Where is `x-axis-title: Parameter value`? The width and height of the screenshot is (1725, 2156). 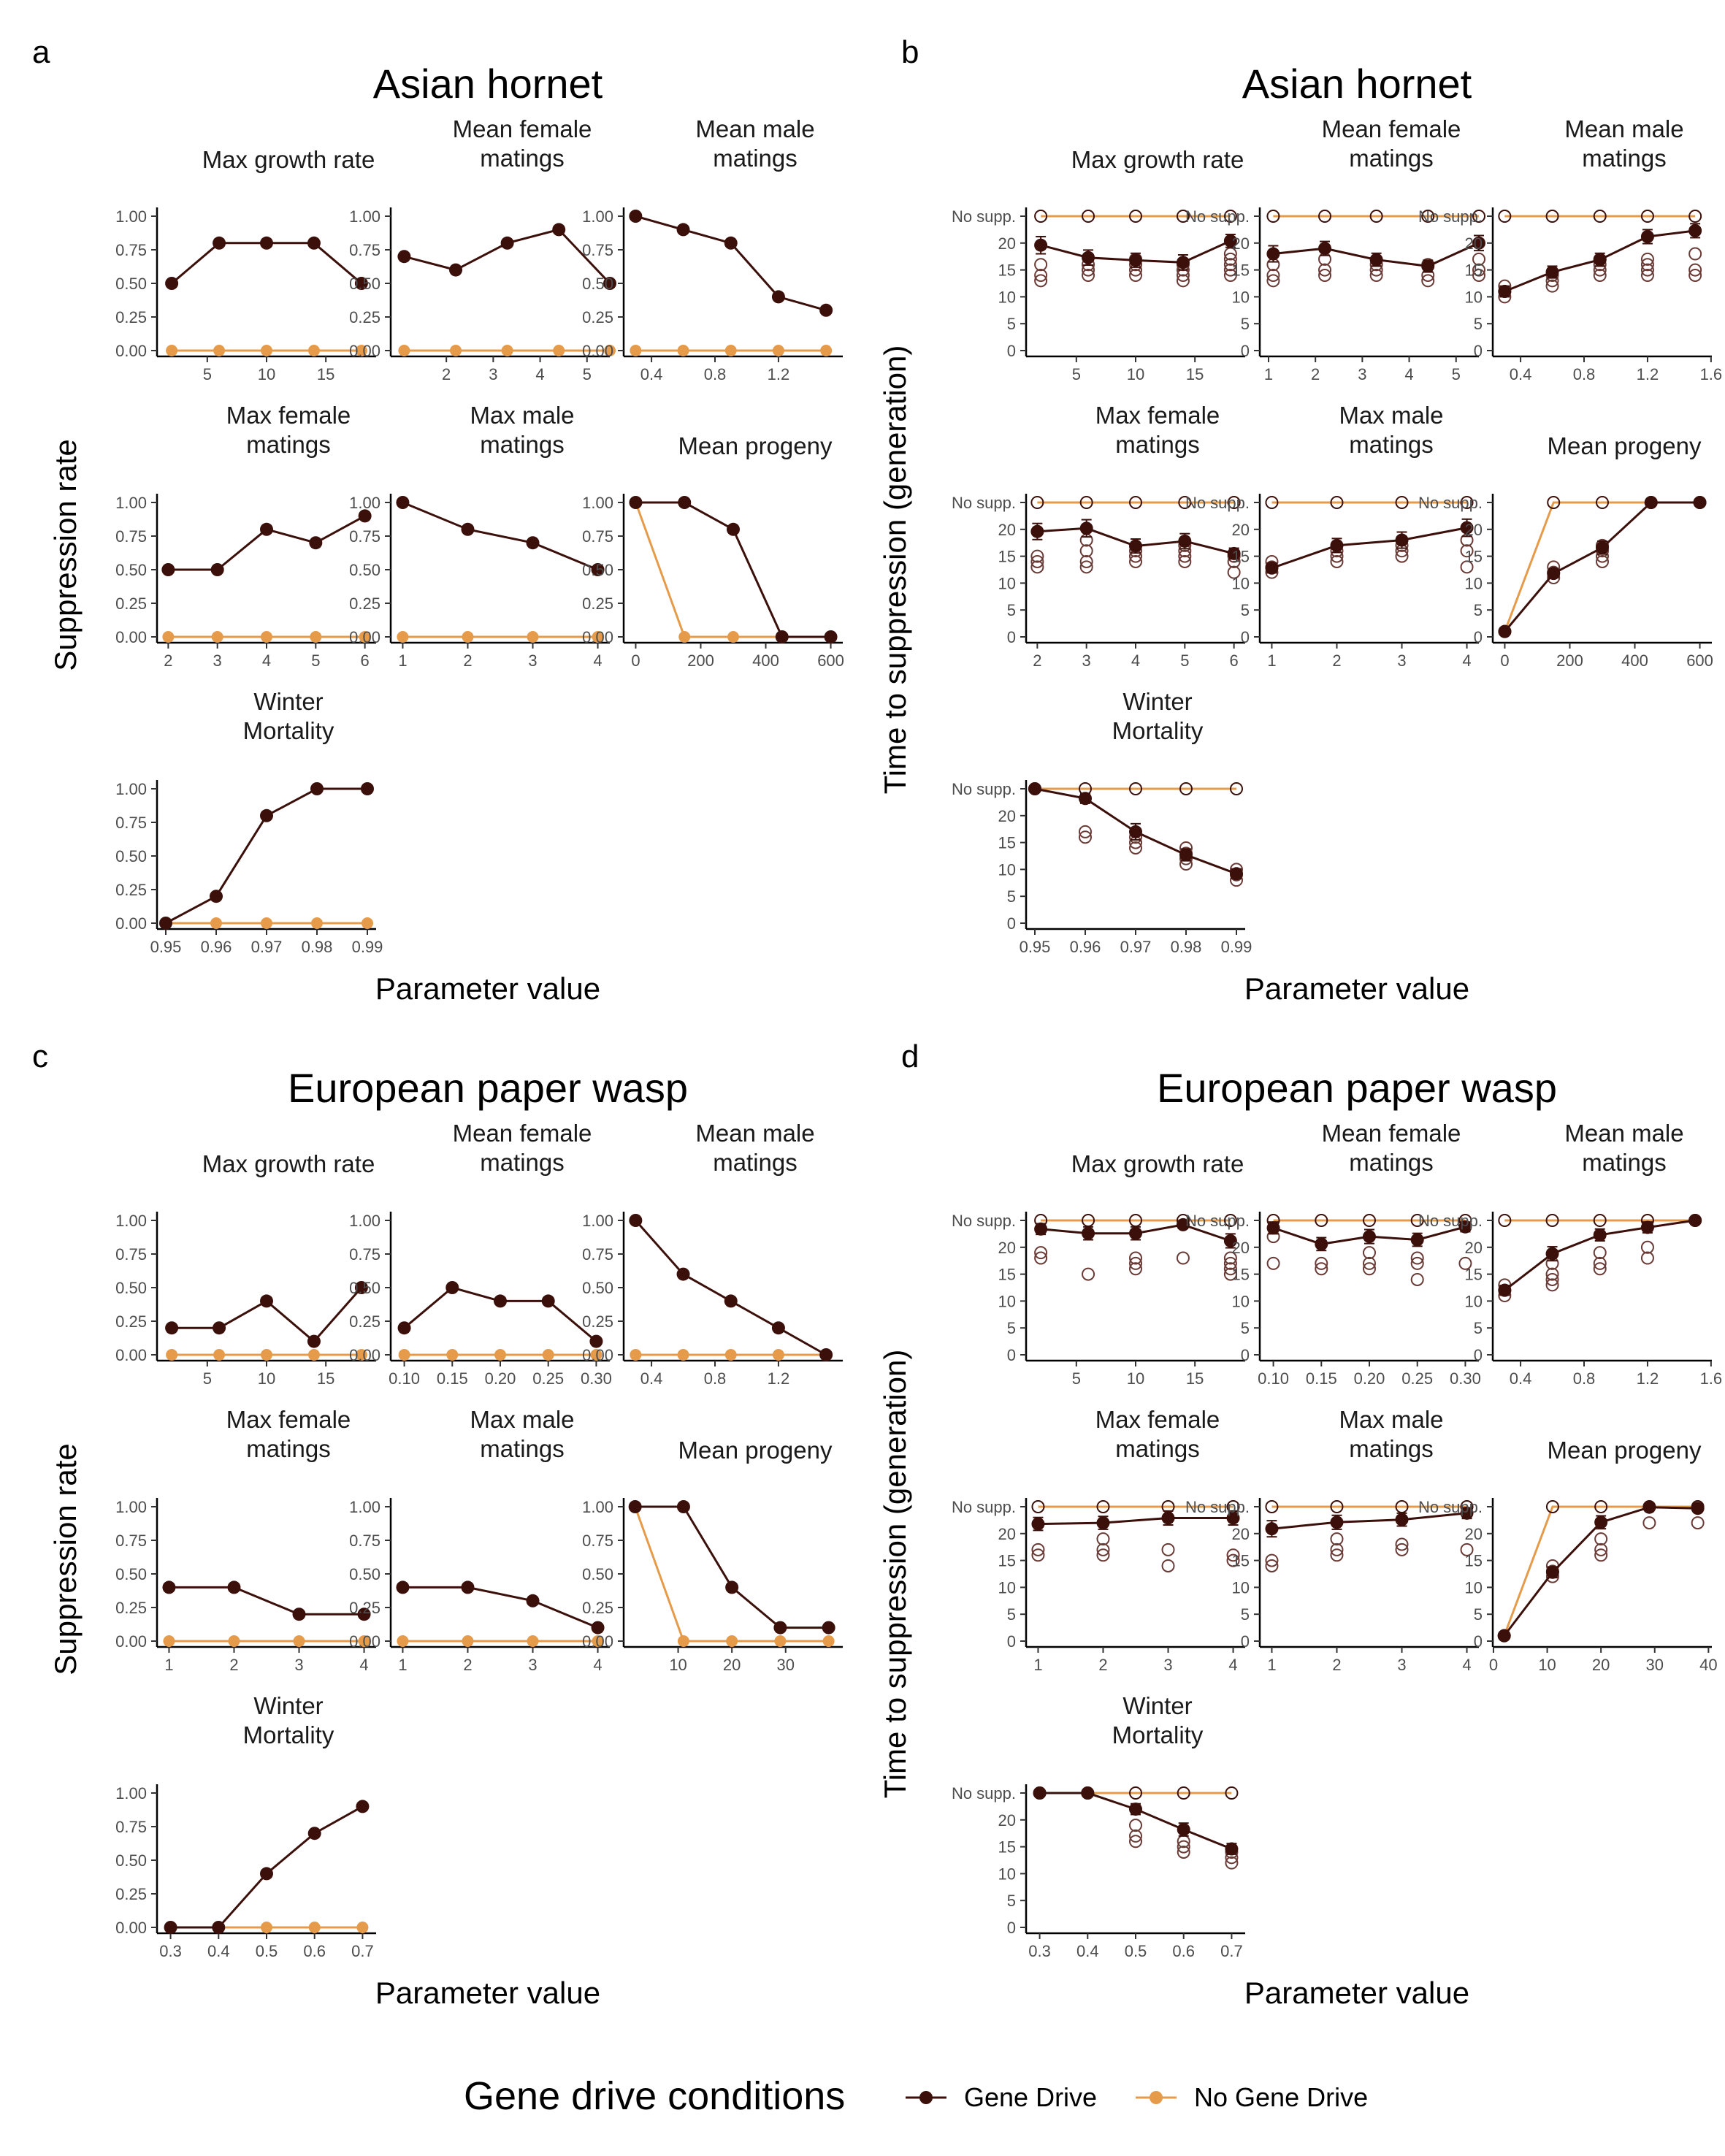 x-axis-title: Parameter value is located at coordinates (487, 1993).